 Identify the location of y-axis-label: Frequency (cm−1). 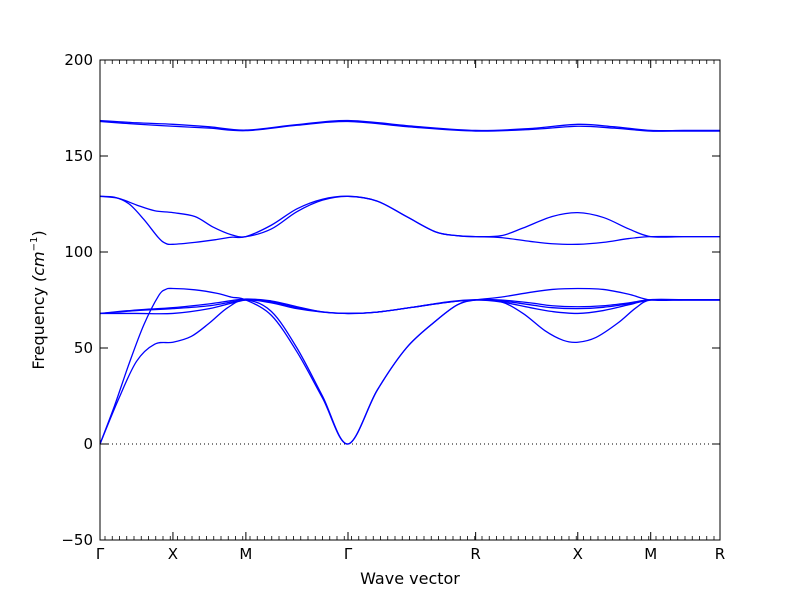
(38, 299).